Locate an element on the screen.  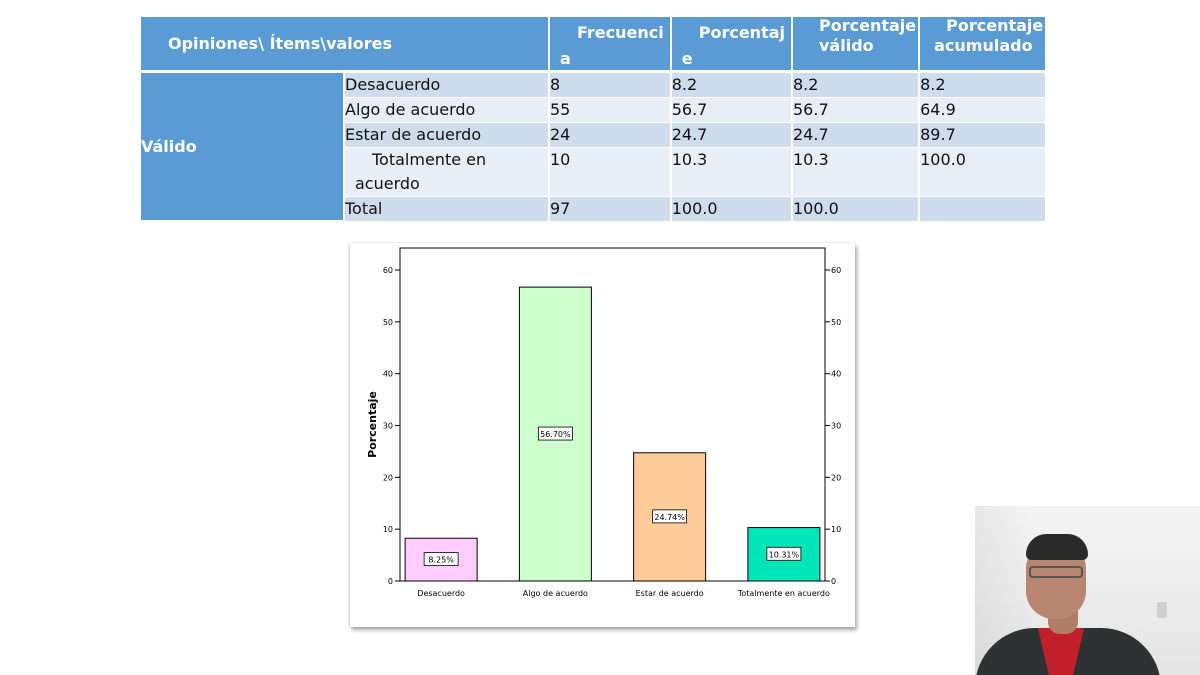
row-acumulado: 100.0 is located at coordinates (983, 172).